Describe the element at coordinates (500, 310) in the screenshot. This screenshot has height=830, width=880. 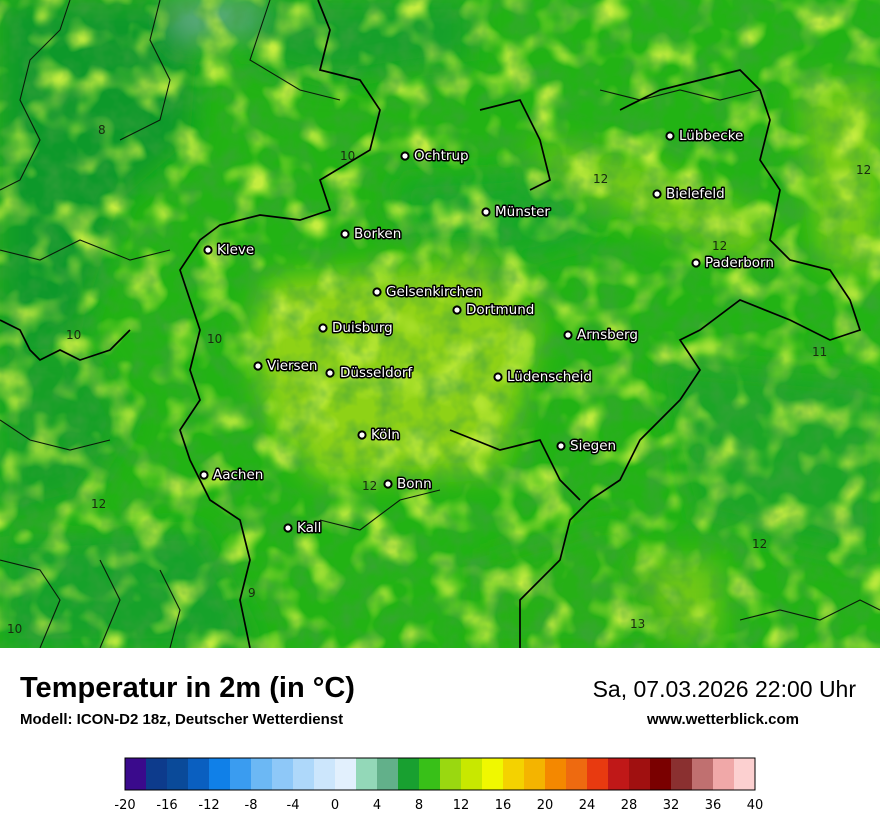
I see `svg-text: Dortmund` at that location.